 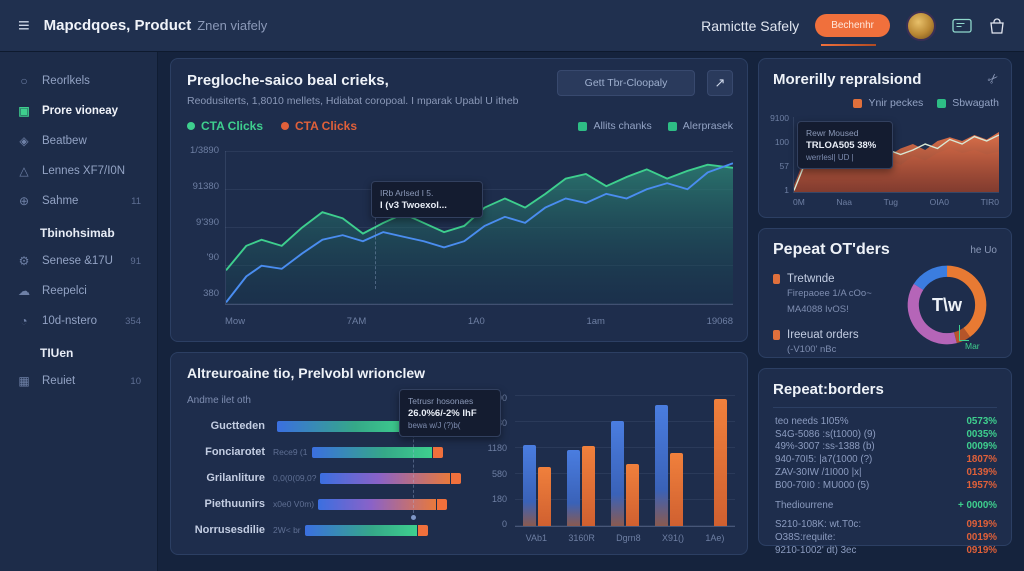 I want to click on sidebar-item-label: Prore vioneay, so click(x=80, y=111).